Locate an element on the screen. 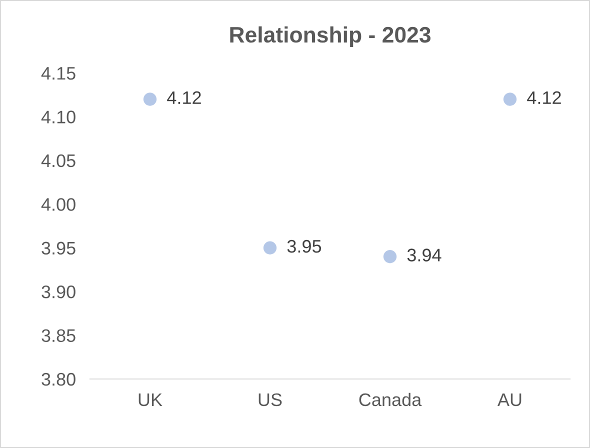  x-tick-label: UK is located at coordinates (150, 400).